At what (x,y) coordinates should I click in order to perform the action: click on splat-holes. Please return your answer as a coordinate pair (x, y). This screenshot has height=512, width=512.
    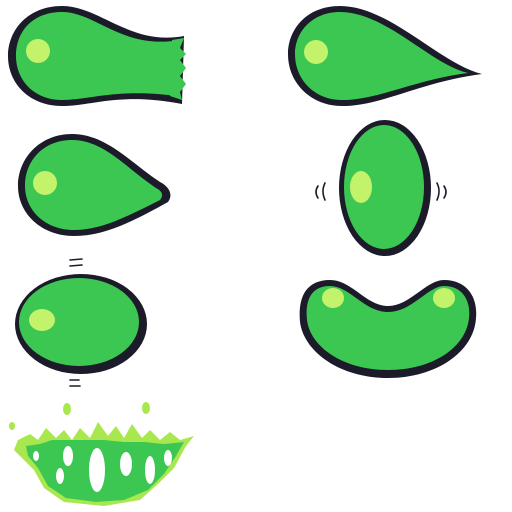
    Looking at the image, I should click on (102, 469).